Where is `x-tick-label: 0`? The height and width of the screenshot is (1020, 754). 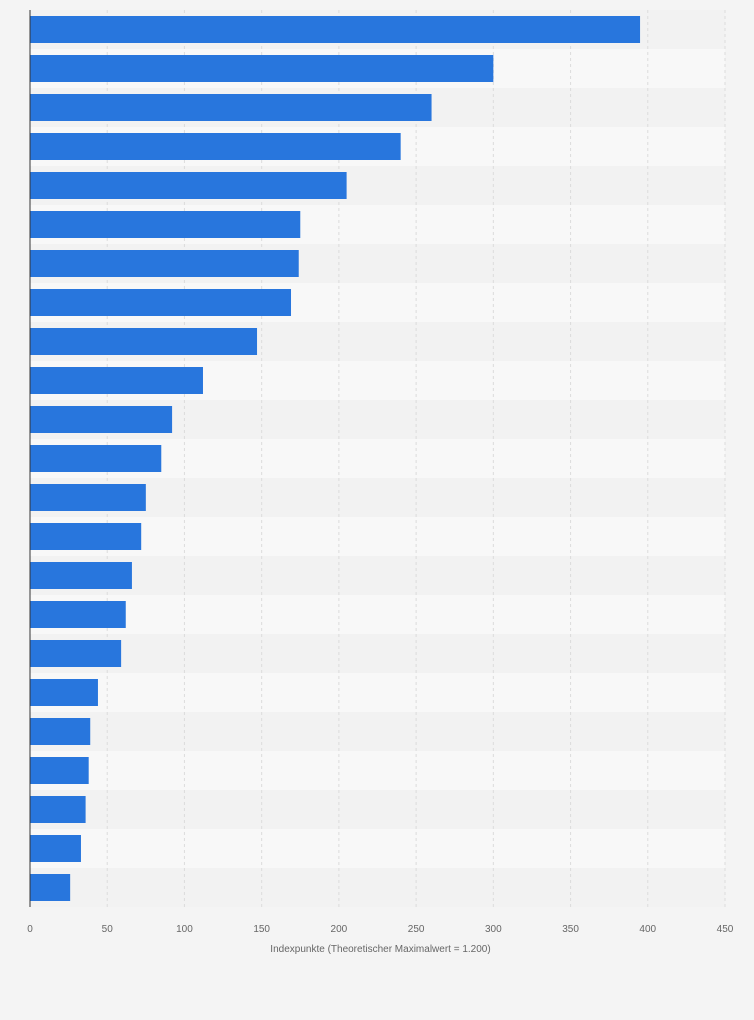 x-tick-label: 0 is located at coordinates (30, 929).